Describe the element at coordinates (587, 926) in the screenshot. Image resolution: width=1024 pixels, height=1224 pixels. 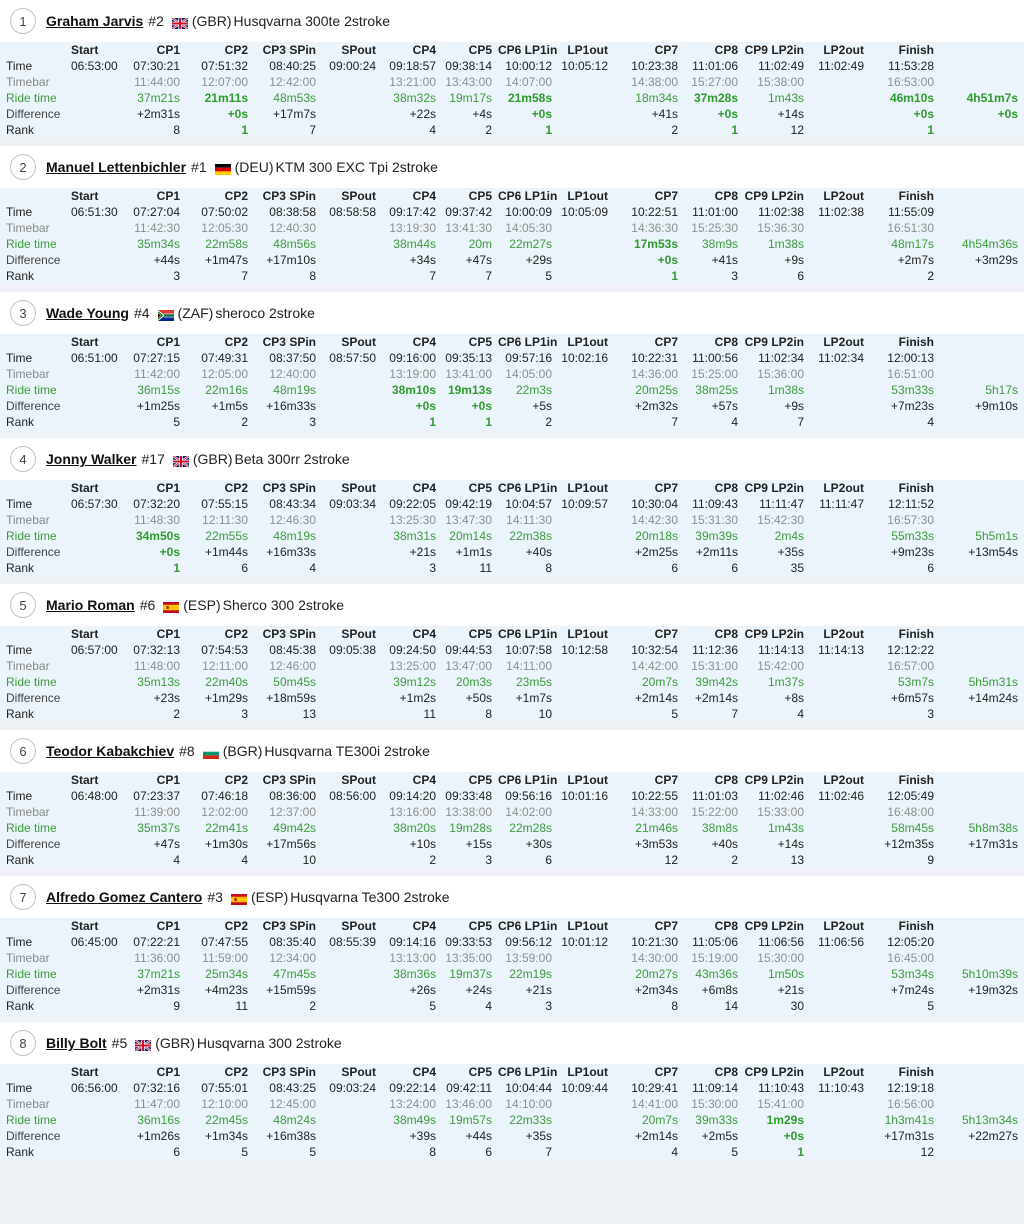
I see `column-header: LP1out` at that location.